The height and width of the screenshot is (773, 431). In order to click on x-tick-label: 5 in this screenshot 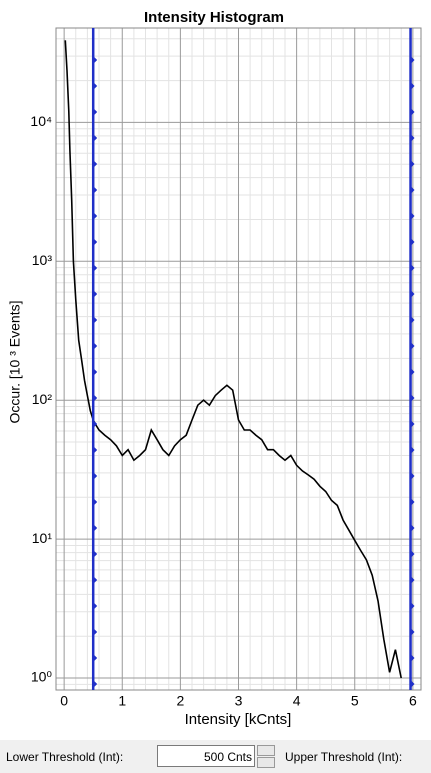, I will do `click(355, 701)`.